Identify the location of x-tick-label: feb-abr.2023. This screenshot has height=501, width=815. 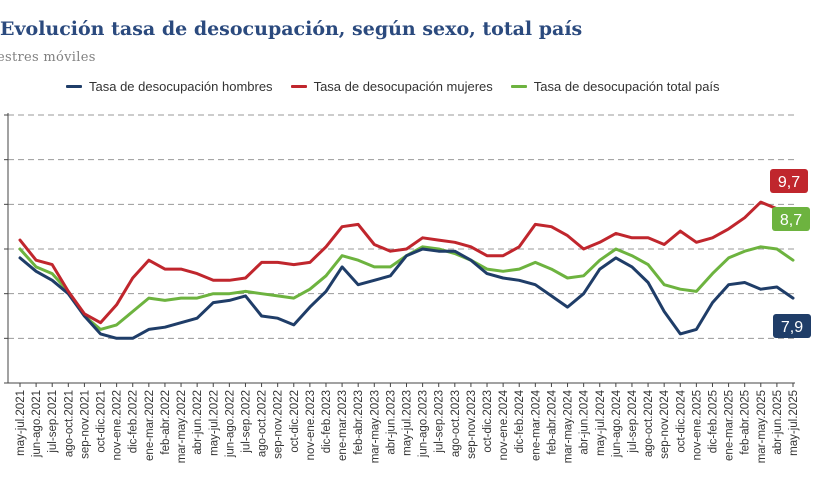
(359, 422).